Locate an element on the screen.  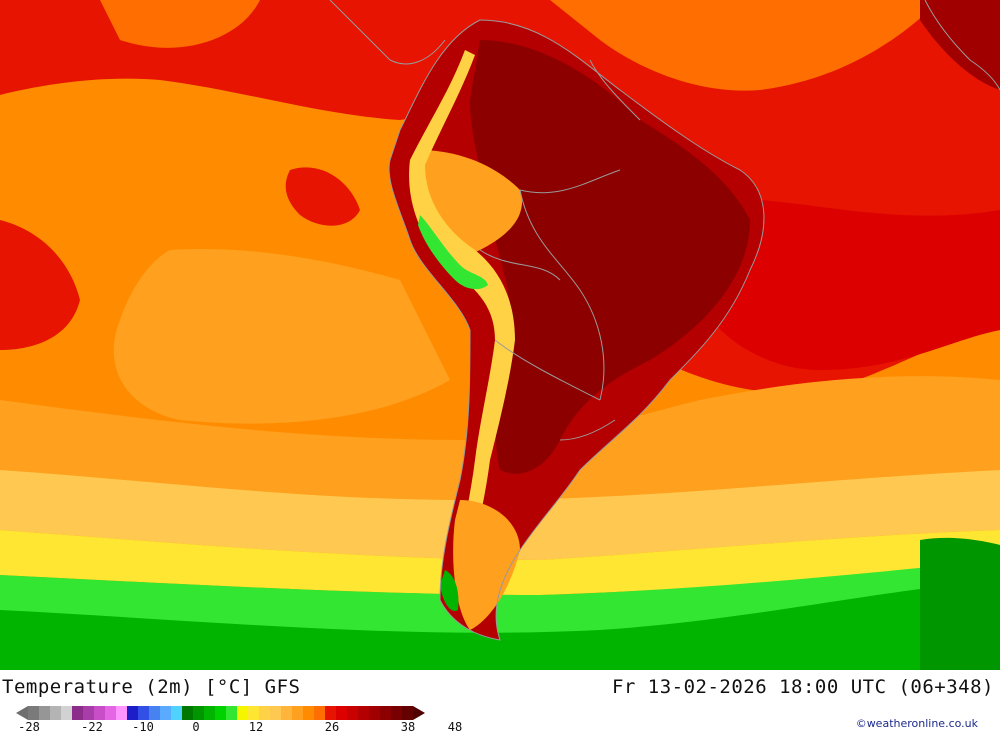
patagonia-orange is located at coordinates (486, 565).